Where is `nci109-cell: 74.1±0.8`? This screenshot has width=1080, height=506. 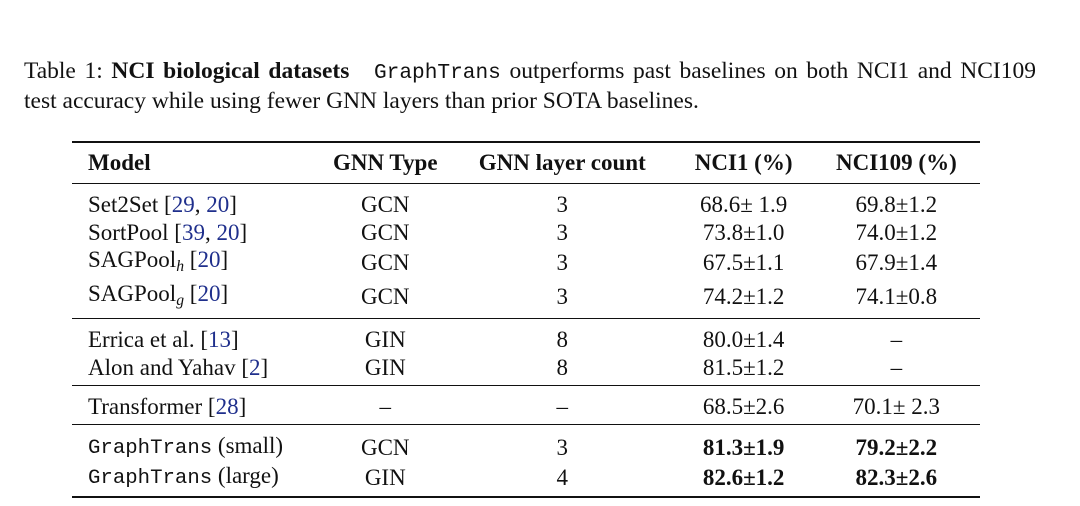 nci109-cell: 74.1±0.8 is located at coordinates (896, 297).